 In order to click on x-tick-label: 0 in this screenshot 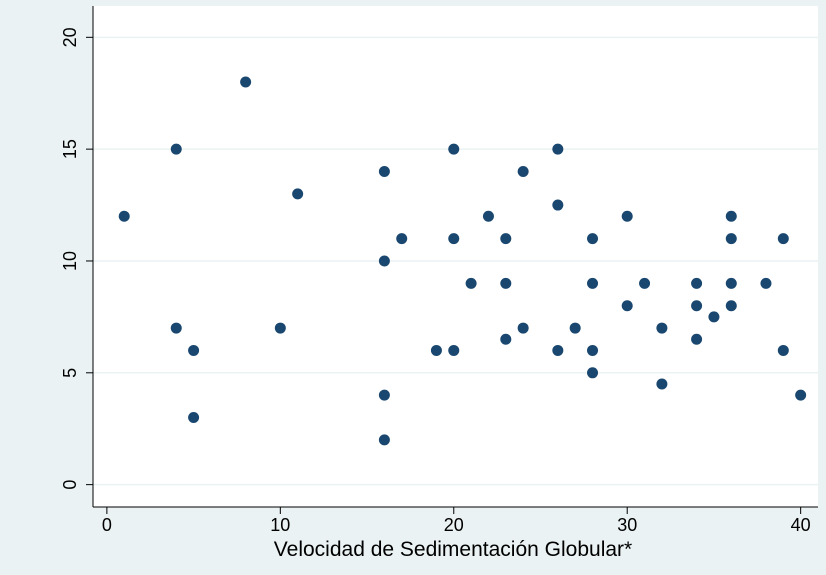, I will do `click(107, 525)`.